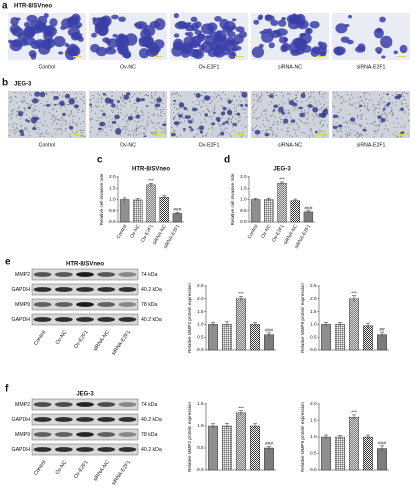 The image size is (415, 500). Describe the element at coordinates (85, 395) in the screenshot. I see `blot-title: JEG-3` at that location.